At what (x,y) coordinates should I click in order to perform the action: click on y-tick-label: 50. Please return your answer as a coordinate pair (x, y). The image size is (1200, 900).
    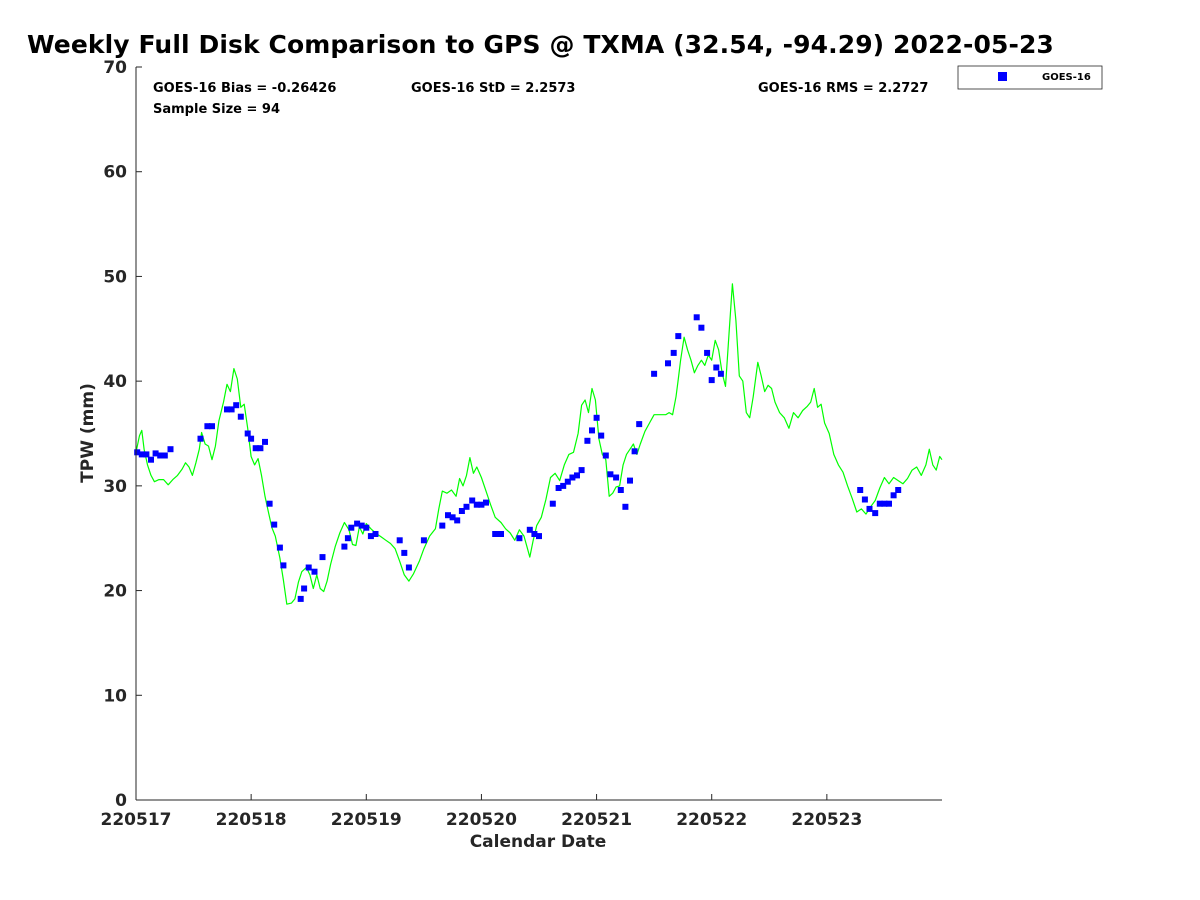
    Looking at the image, I should click on (115, 277).